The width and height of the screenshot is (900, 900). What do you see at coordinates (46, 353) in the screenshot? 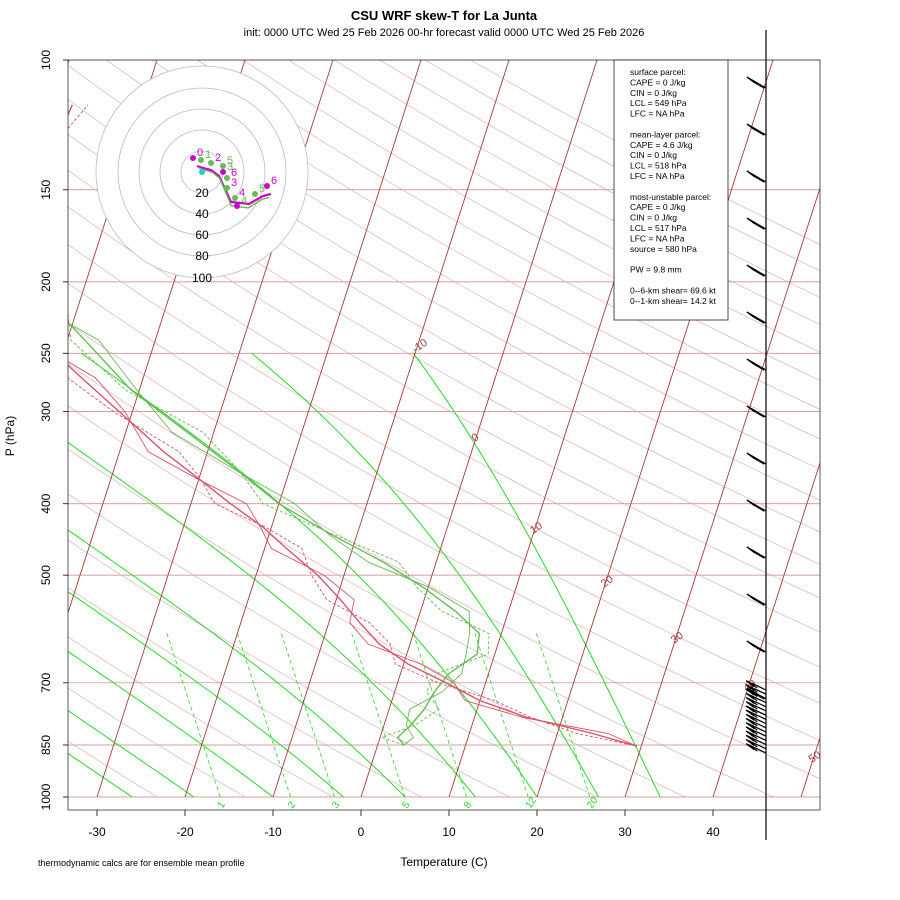
I see `y-tick-label: 250` at bounding box center [46, 353].